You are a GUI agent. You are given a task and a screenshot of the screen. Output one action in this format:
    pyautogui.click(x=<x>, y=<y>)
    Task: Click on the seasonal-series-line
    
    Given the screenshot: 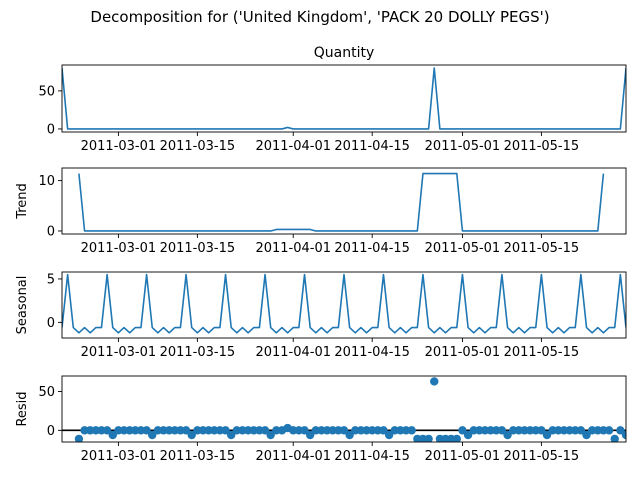 What is the action you would take?
    pyautogui.click(x=344, y=303)
    